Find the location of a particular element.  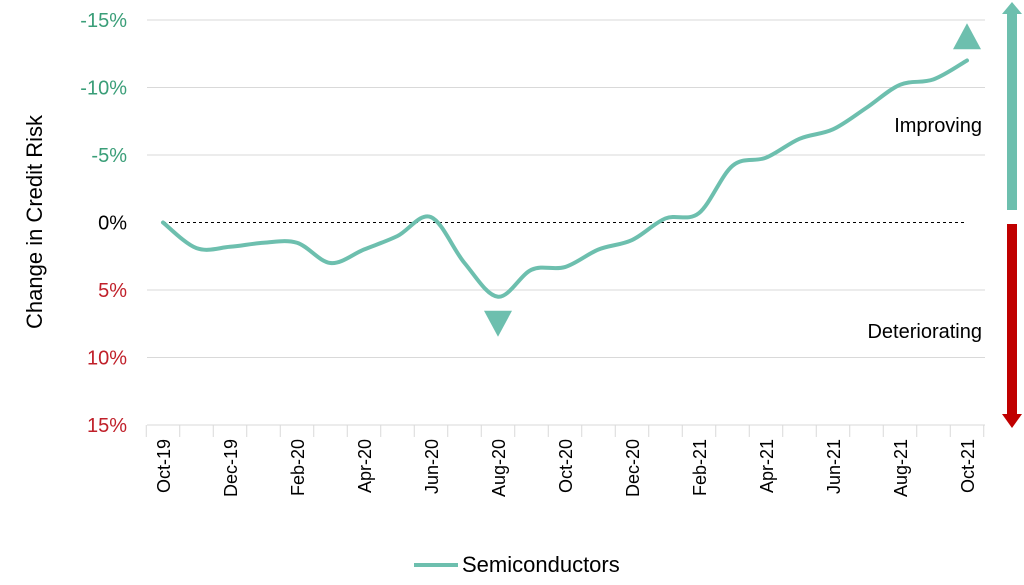

improving-arrow-head is located at coordinates (1012, 8).